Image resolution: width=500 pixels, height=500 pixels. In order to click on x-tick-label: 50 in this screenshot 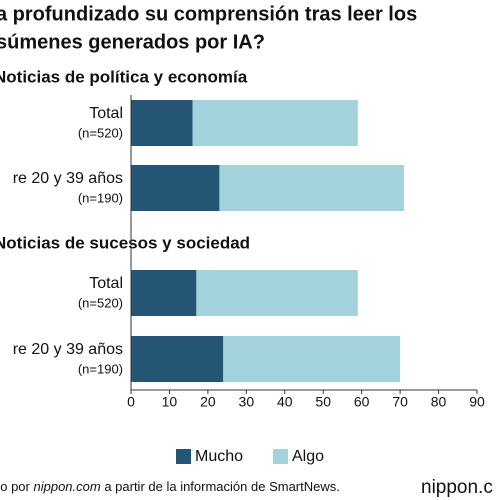, I will do `click(323, 402)`.